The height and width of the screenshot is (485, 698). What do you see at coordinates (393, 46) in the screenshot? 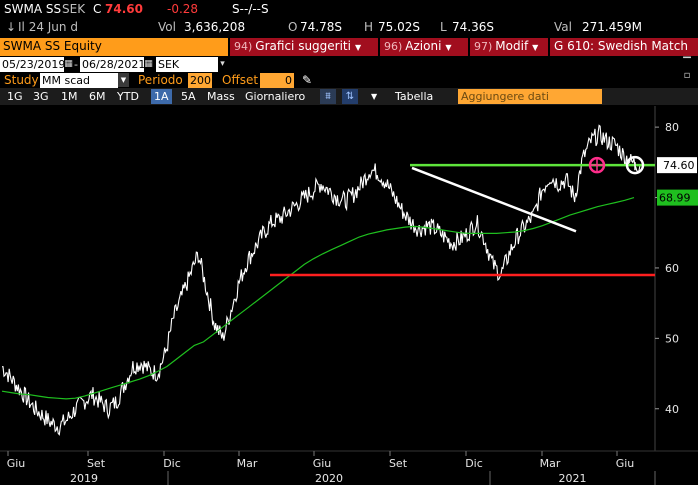
I see `menu-num: 96)` at bounding box center [393, 46].